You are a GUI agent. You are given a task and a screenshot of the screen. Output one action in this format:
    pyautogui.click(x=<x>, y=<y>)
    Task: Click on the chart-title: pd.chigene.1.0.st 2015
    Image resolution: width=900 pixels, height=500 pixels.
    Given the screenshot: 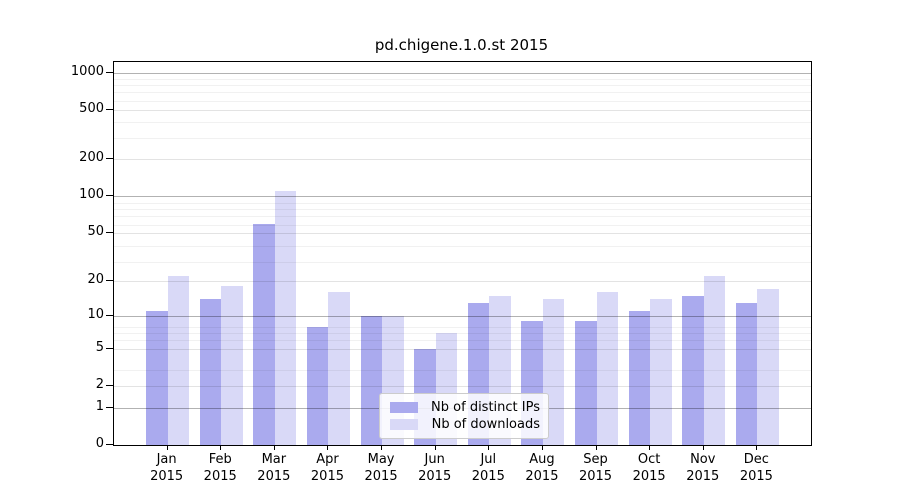 What is the action you would take?
    pyautogui.click(x=461, y=45)
    